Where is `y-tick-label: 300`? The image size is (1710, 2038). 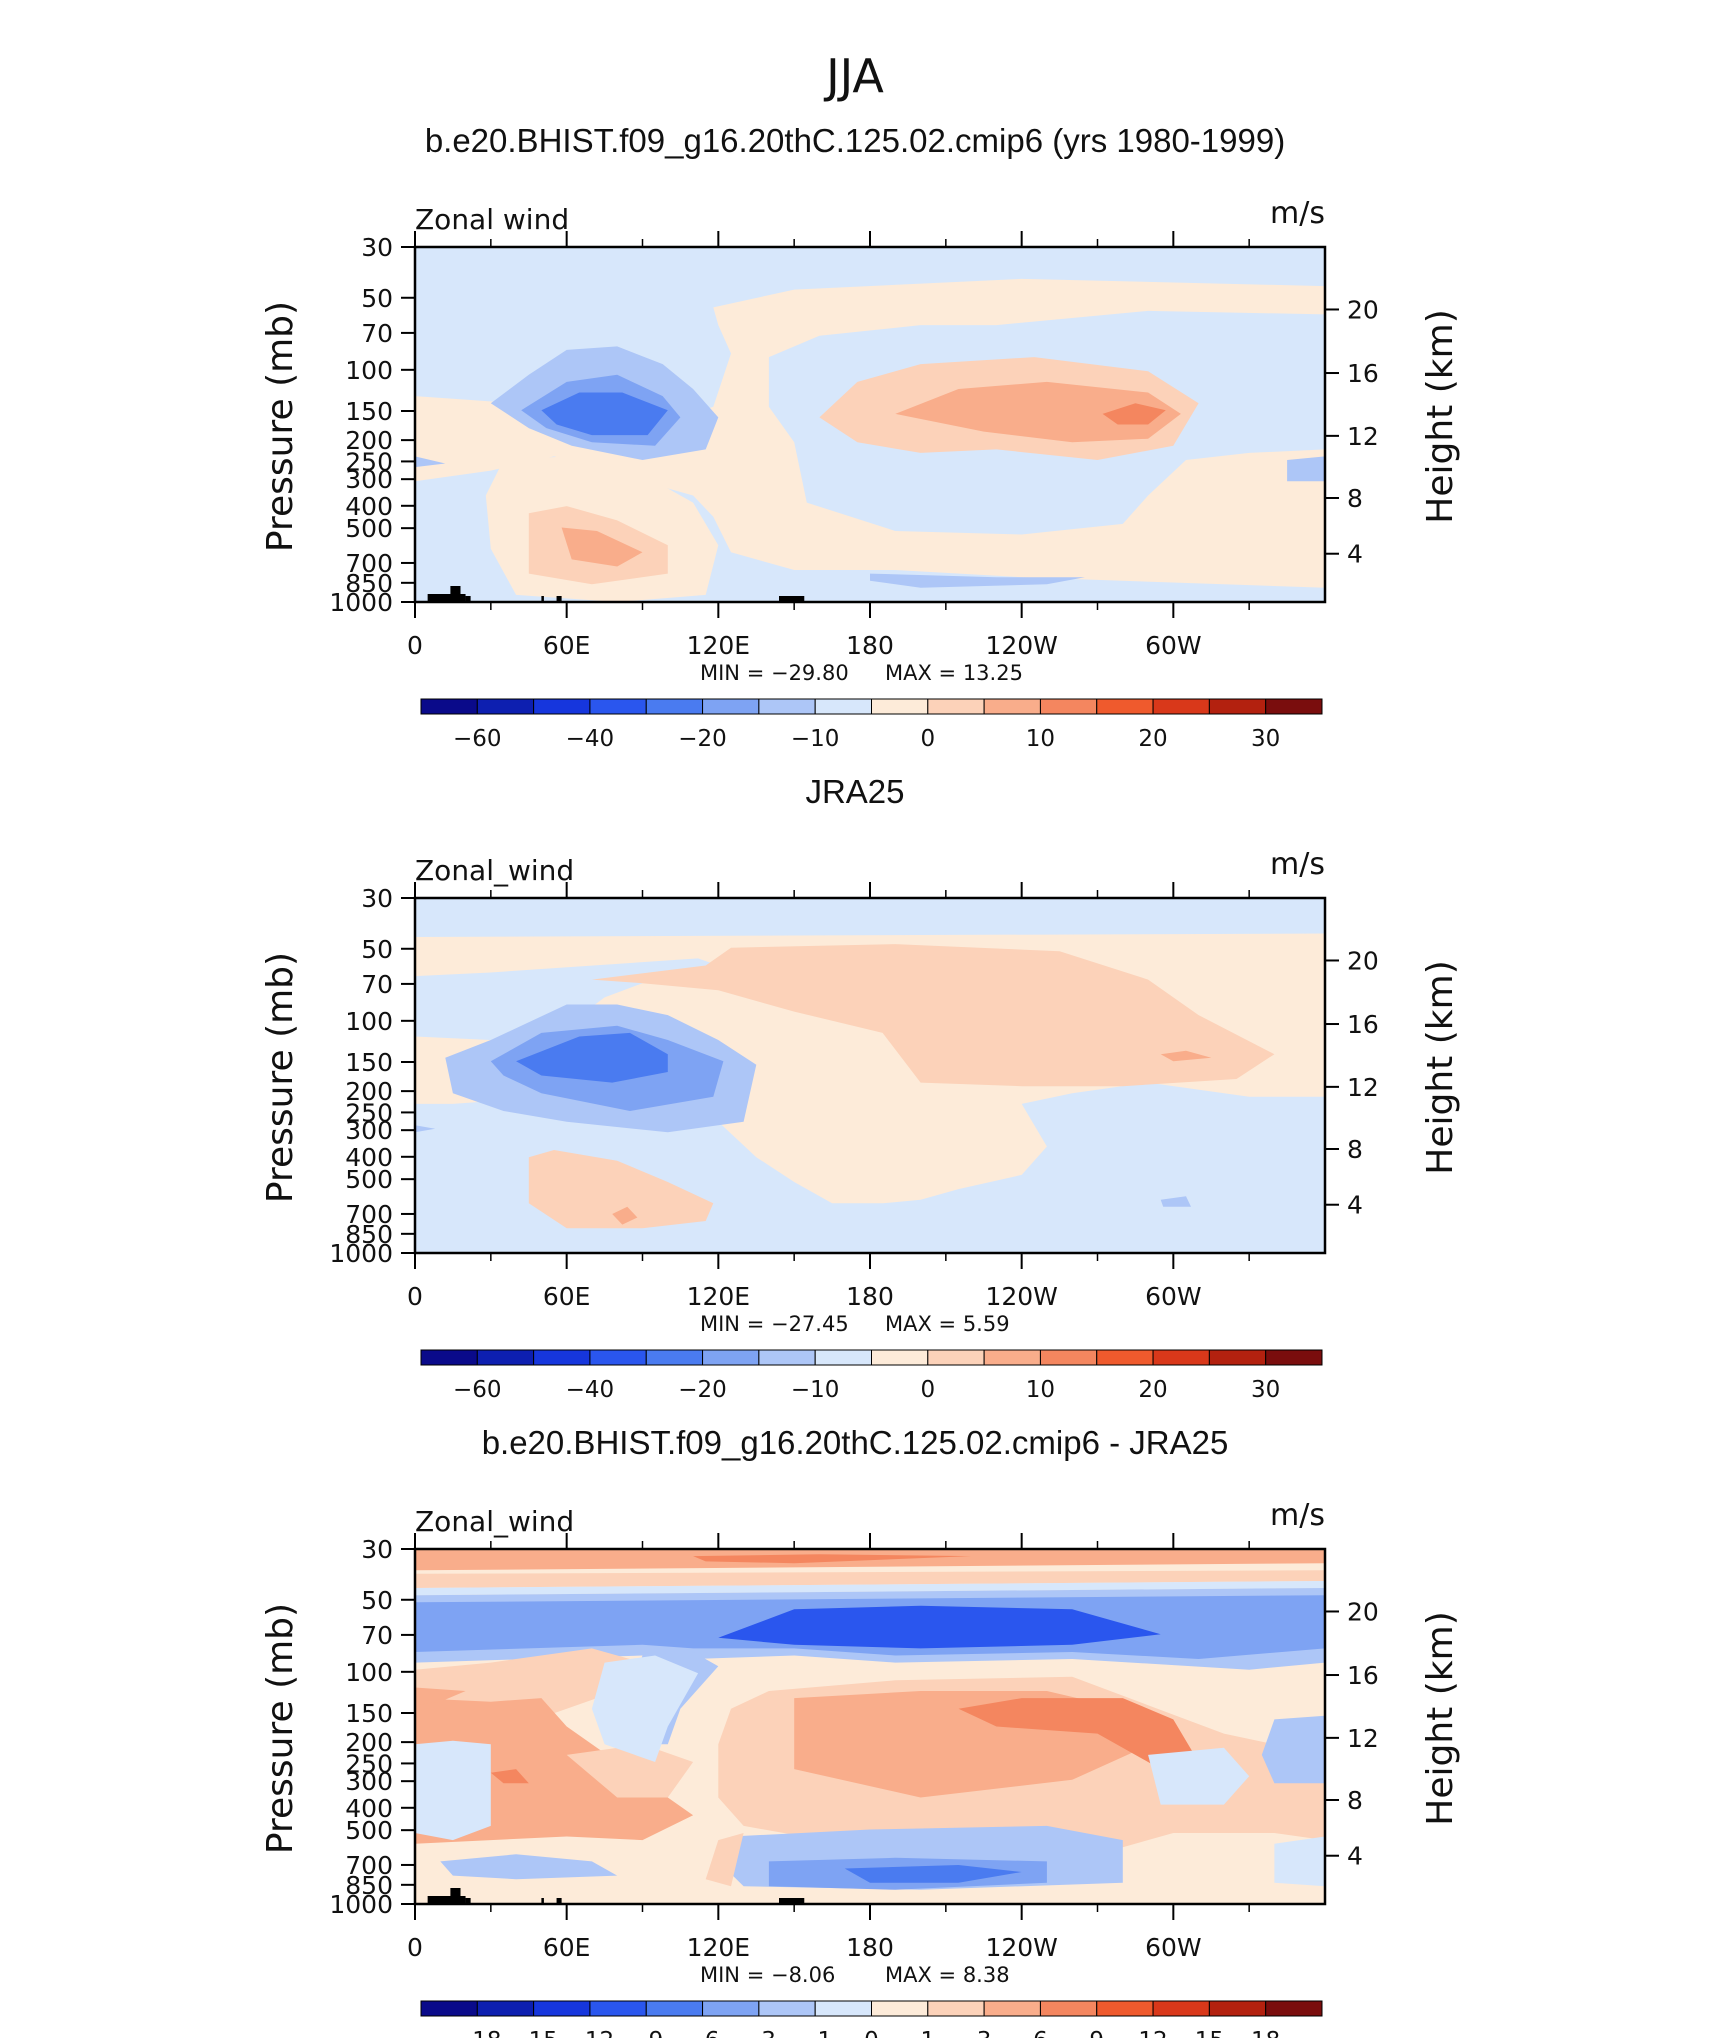 y-tick-label: 300 is located at coordinates (369, 479).